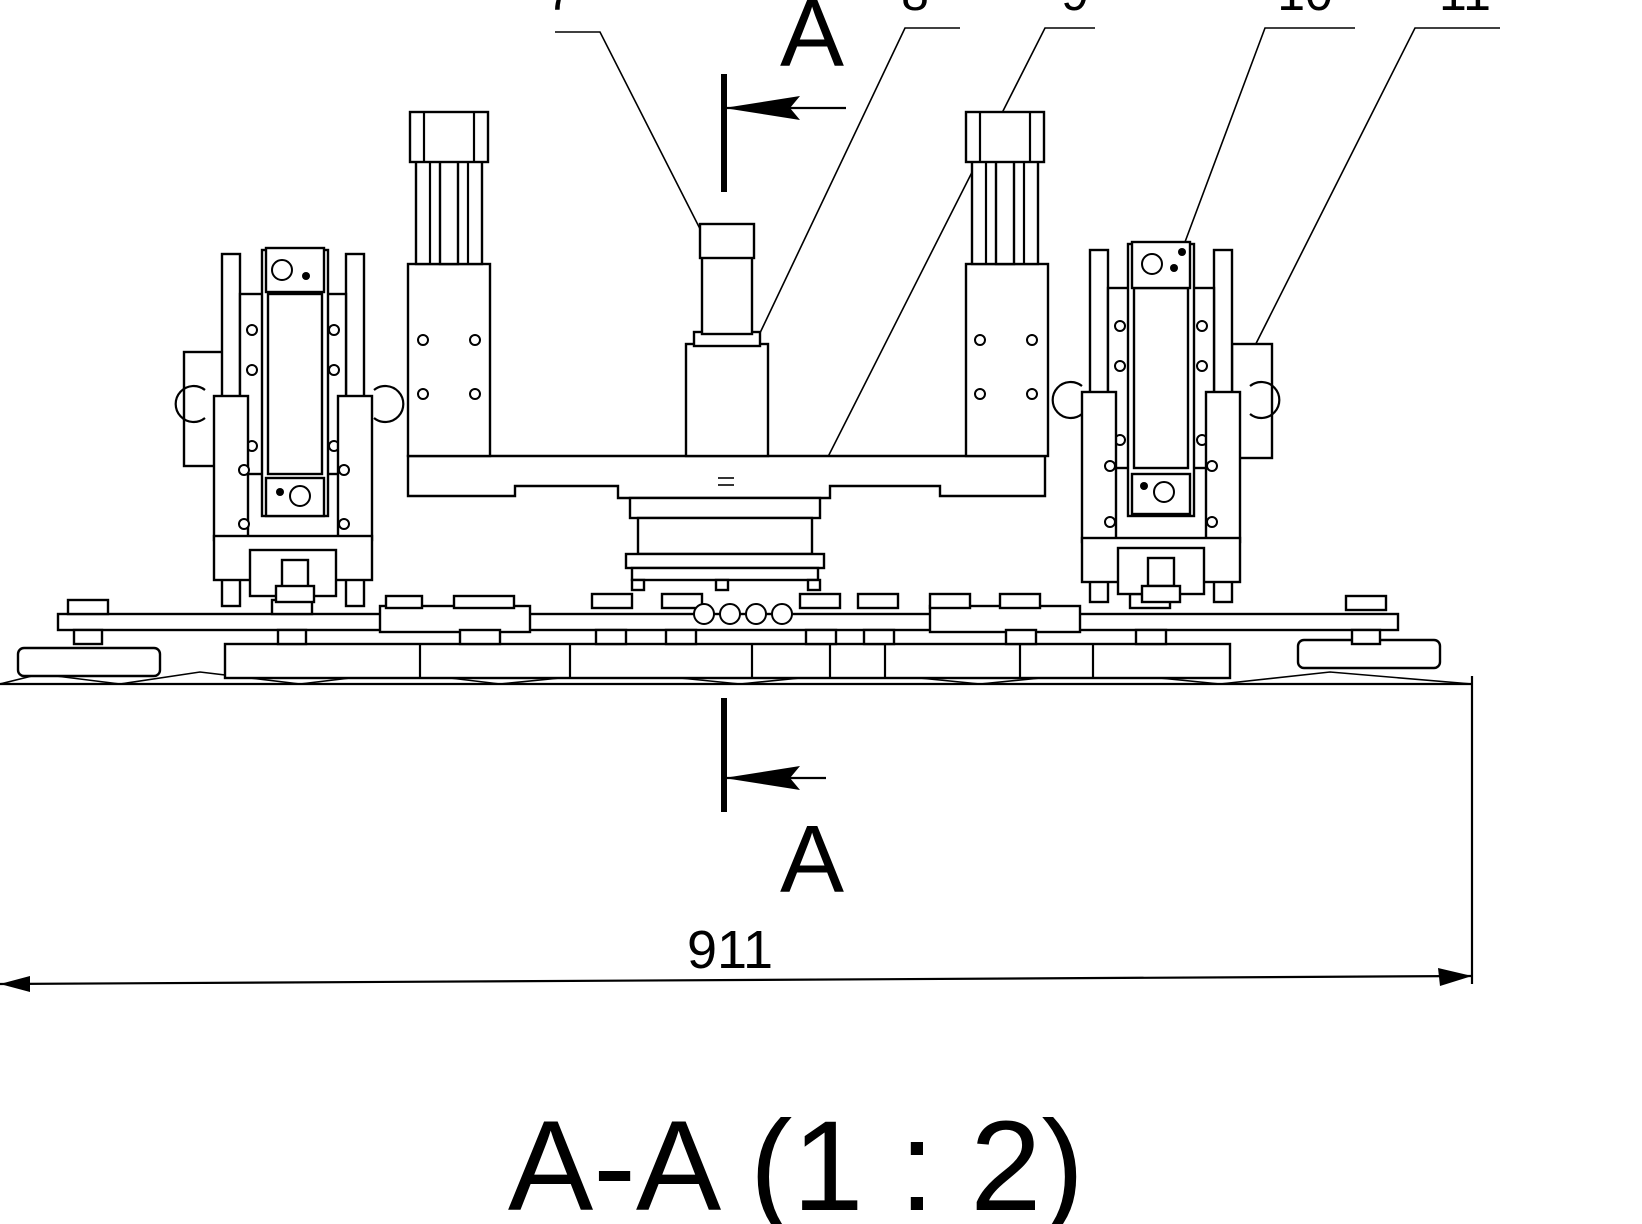  Describe the element at coordinates (1007, 284) in the screenshot. I see `right-guide-cylinder` at that location.